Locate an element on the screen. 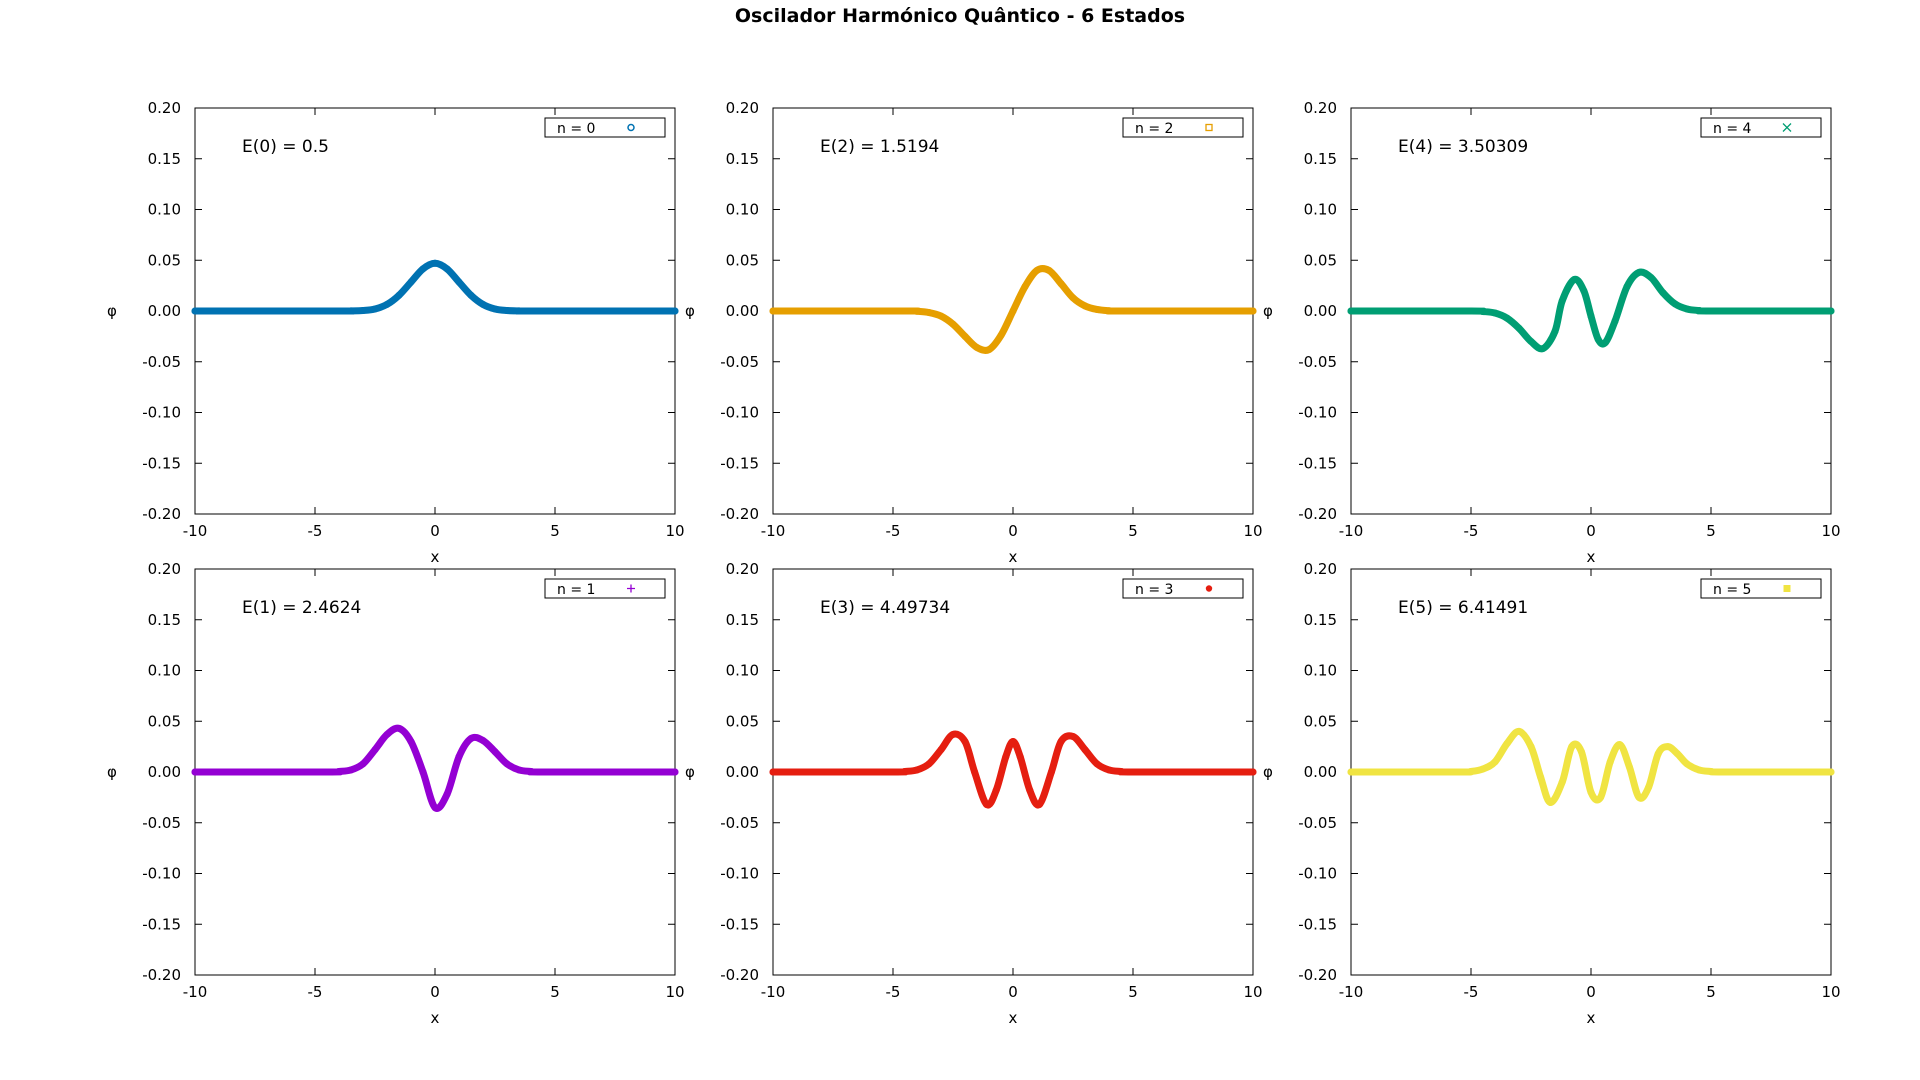 This screenshot has height=1080, width=1920. legend-label: n = 0 is located at coordinates (576, 129).